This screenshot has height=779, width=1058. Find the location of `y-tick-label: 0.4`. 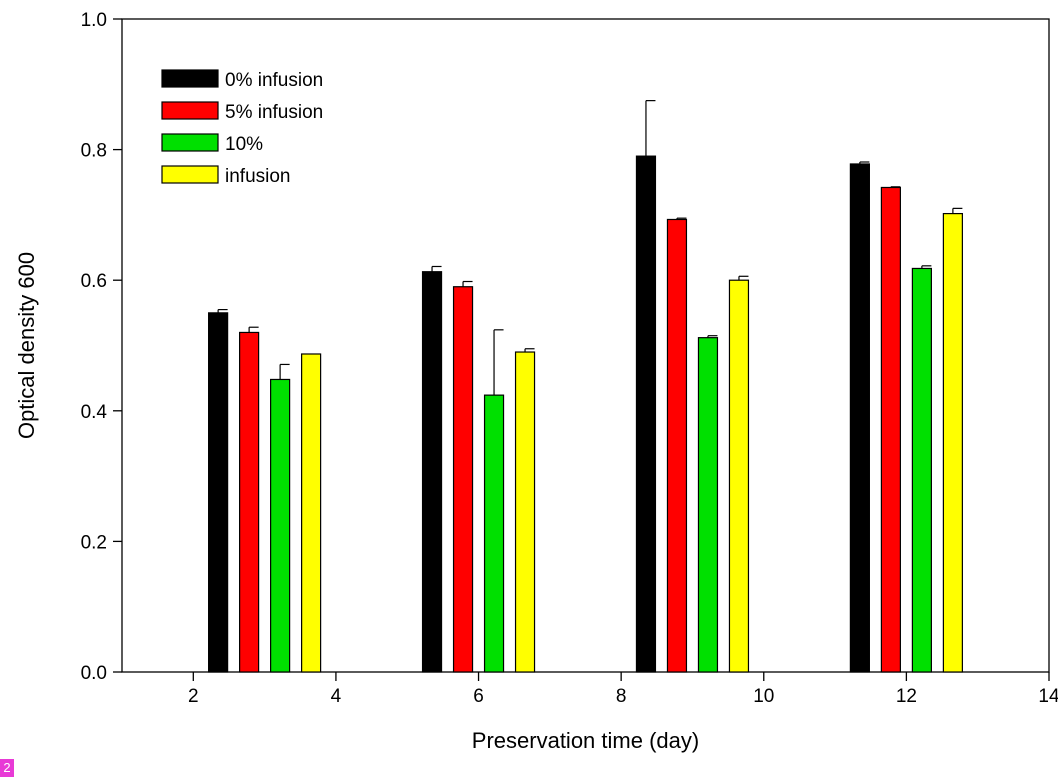

y-tick-label: 0.4 is located at coordinates (94, 412).